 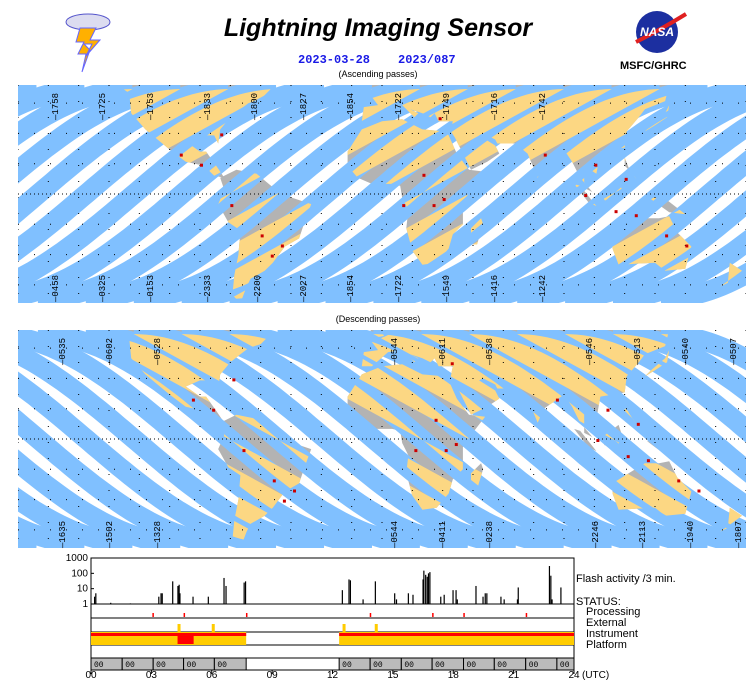 What do you see at coordinates (351, 288) in the screenshot?
I see `ascending-crossing-time-bottom: —1854` at bounding box center [351, 288].